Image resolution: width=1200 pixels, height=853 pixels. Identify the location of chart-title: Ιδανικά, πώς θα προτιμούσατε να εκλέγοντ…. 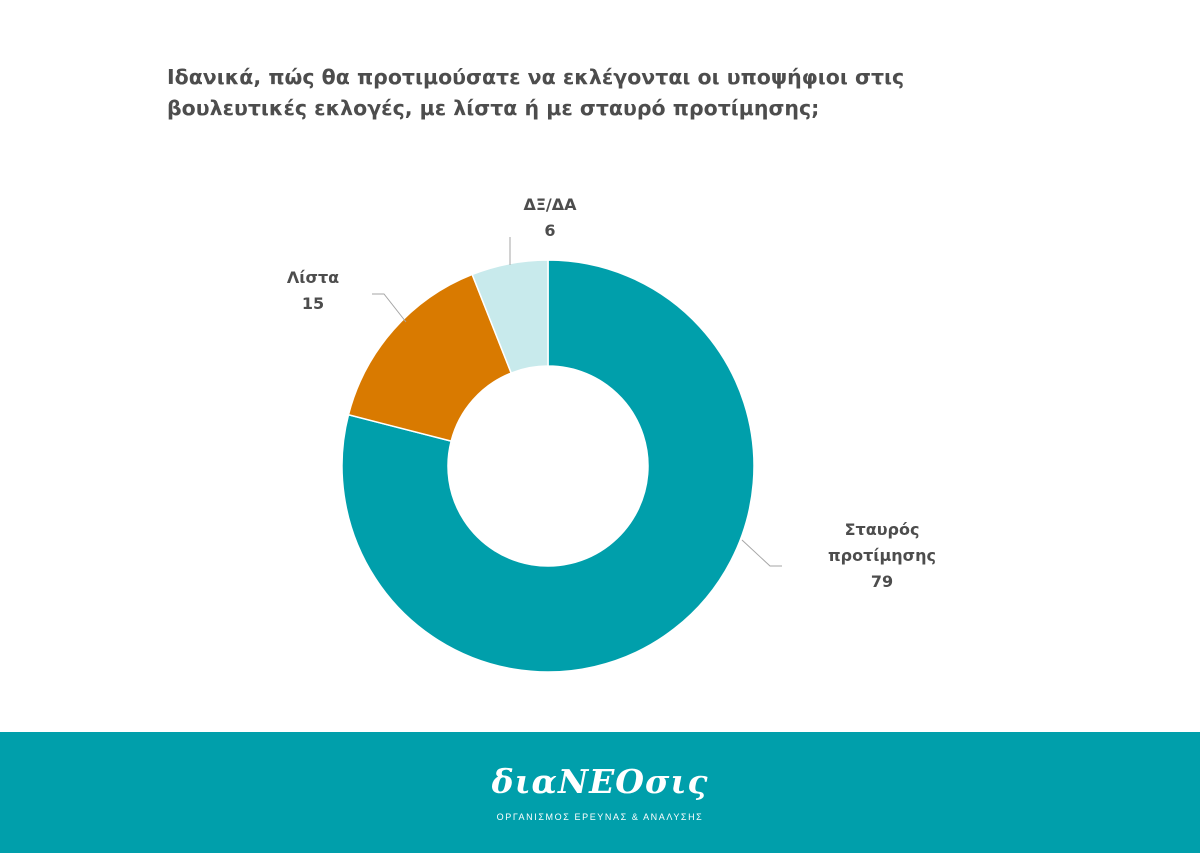
(536, 92).